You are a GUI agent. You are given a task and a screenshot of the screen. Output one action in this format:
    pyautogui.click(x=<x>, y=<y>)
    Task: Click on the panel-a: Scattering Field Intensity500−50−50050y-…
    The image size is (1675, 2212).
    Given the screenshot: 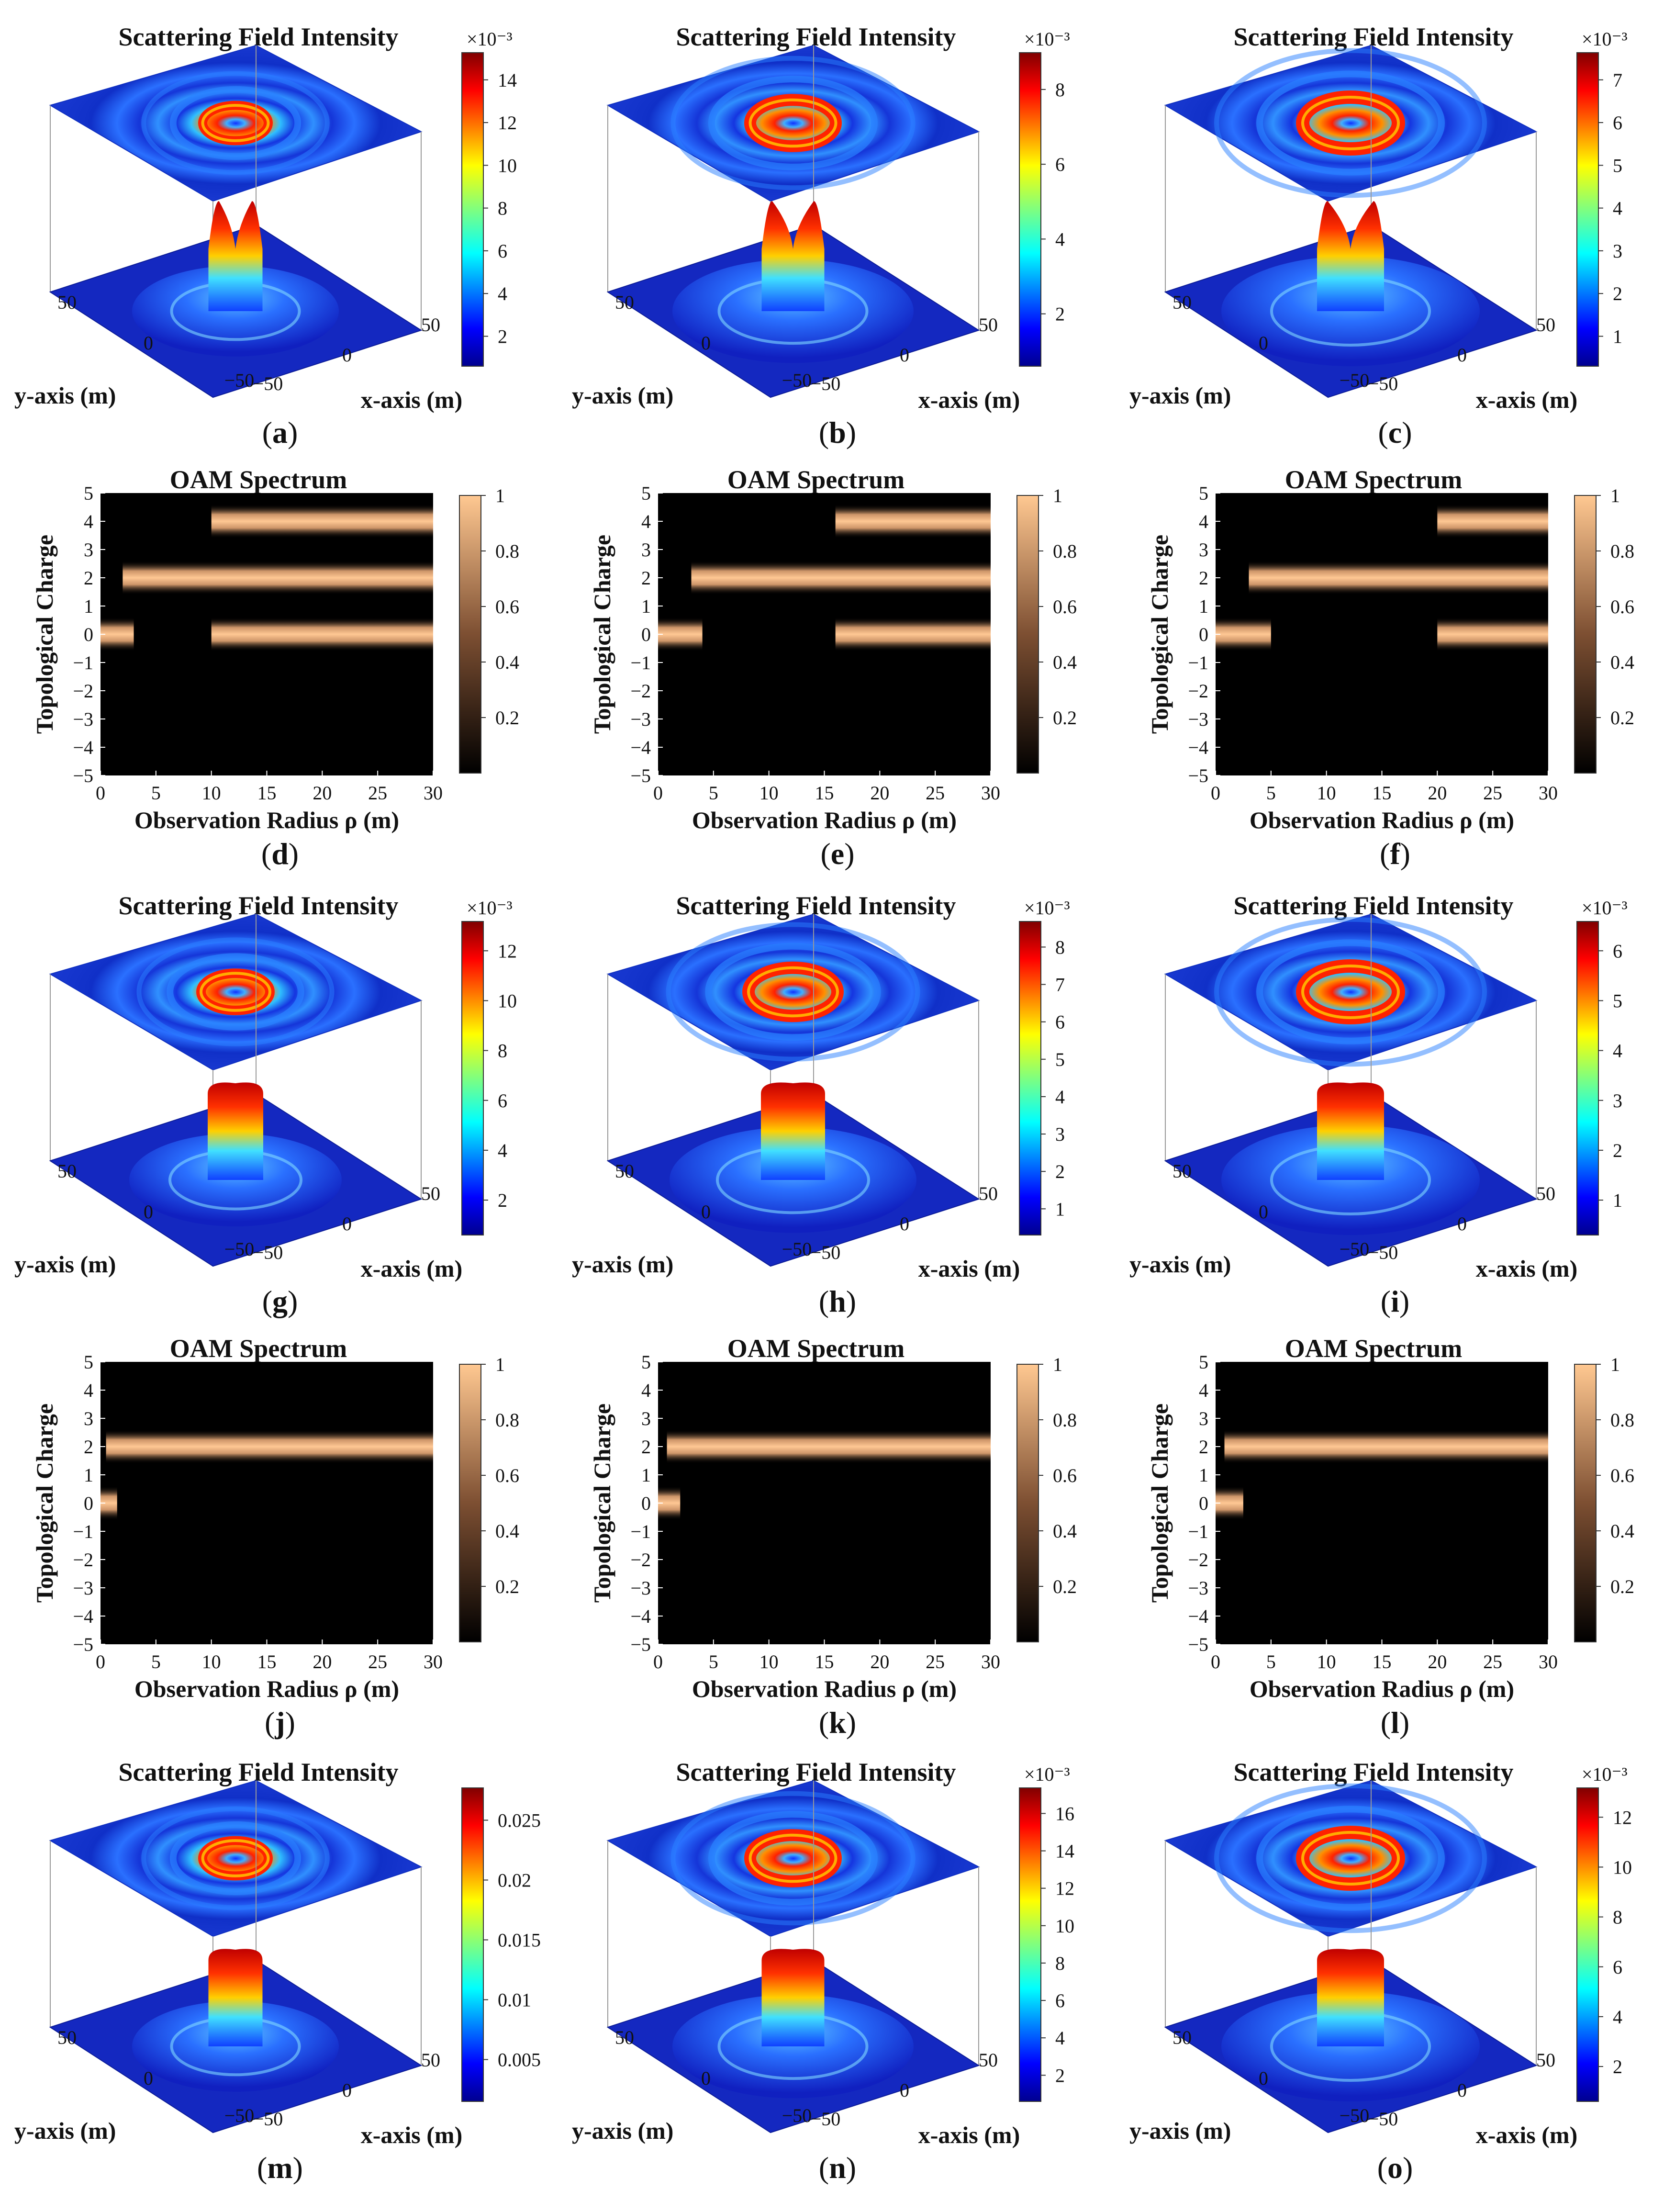 What is the action you would take?
    pyautogui.click(x=265, y=236)
    